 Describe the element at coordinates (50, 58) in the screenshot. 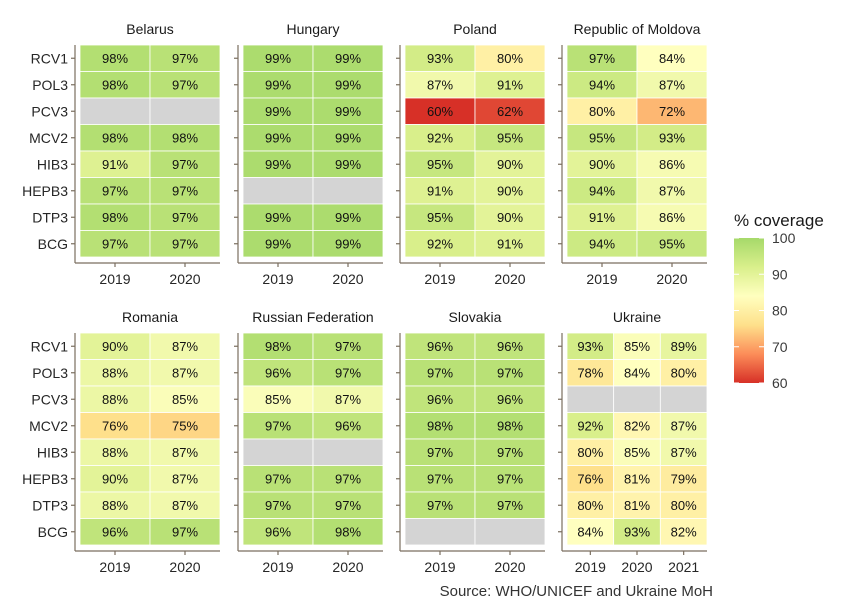

I see `y-tick-label: RCV1` at that location.